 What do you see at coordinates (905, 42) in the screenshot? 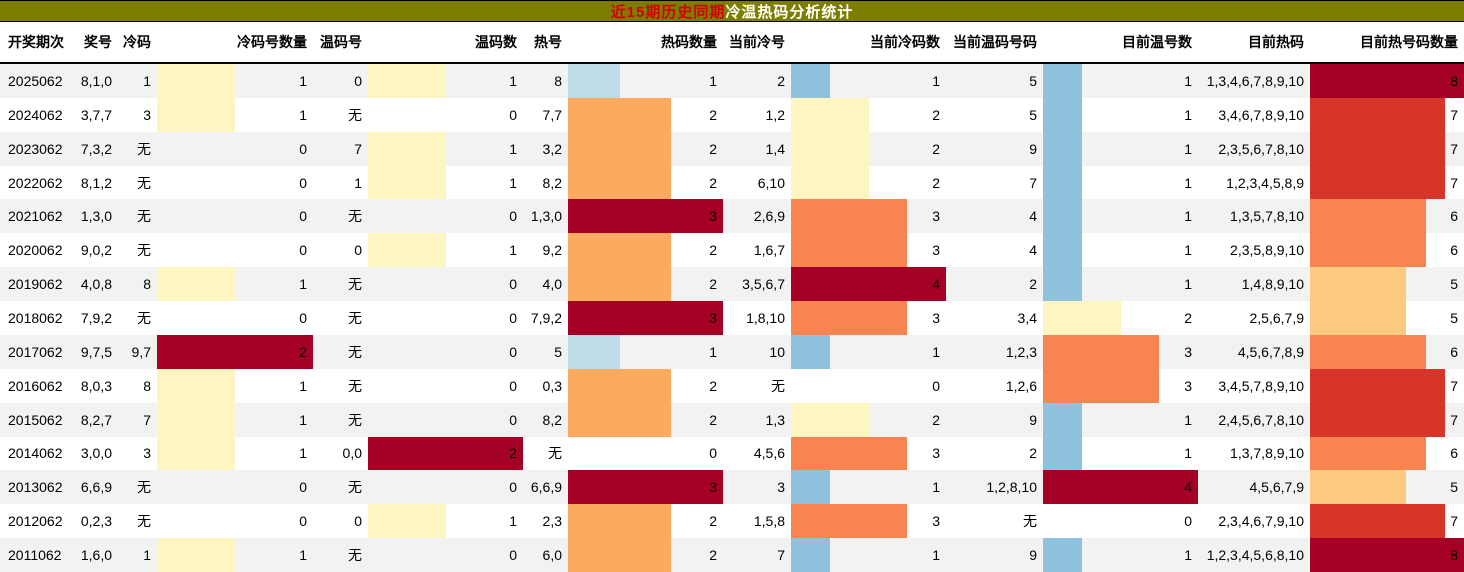
I see `column-header-current-cold-count: 当前冷码数` at bounding box center [905, 42].